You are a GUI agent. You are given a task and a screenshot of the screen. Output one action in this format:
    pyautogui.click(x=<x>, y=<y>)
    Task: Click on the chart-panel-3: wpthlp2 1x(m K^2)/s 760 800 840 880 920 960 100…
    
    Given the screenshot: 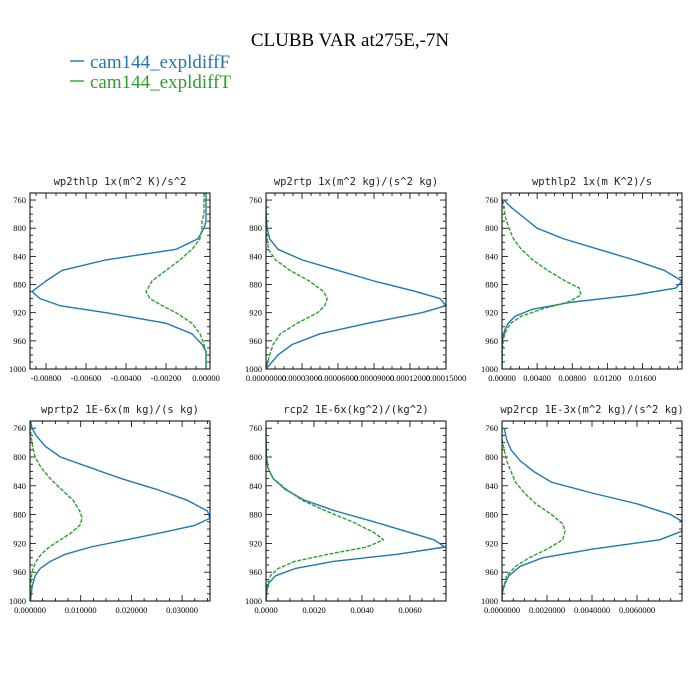 What is the action you would take?
    pyautogui.click(x=582, y=279)
    